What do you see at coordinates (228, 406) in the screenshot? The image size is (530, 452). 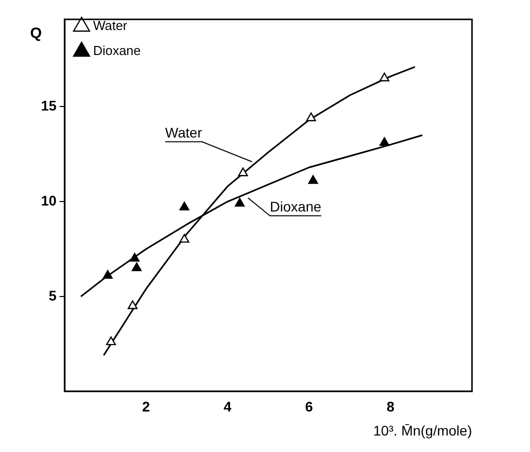 I see `x-tick-label: 4` at bounding box center [228, 406].